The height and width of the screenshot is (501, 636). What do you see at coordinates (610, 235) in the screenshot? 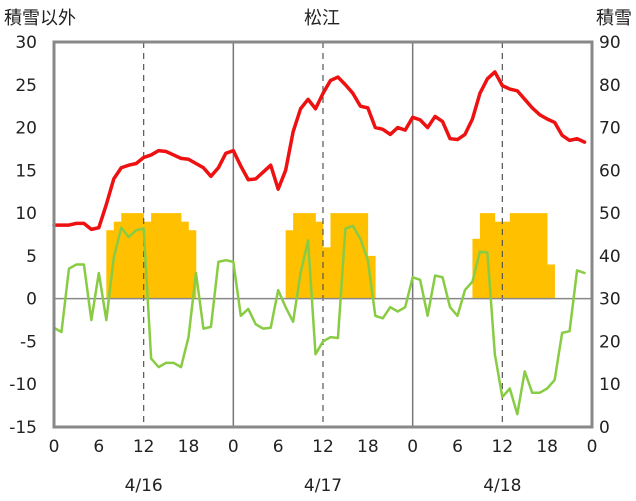
I see `right-tick-labels: 90 80 70 60 50 40 30 20 10 0` at bounding box center [610, 235].